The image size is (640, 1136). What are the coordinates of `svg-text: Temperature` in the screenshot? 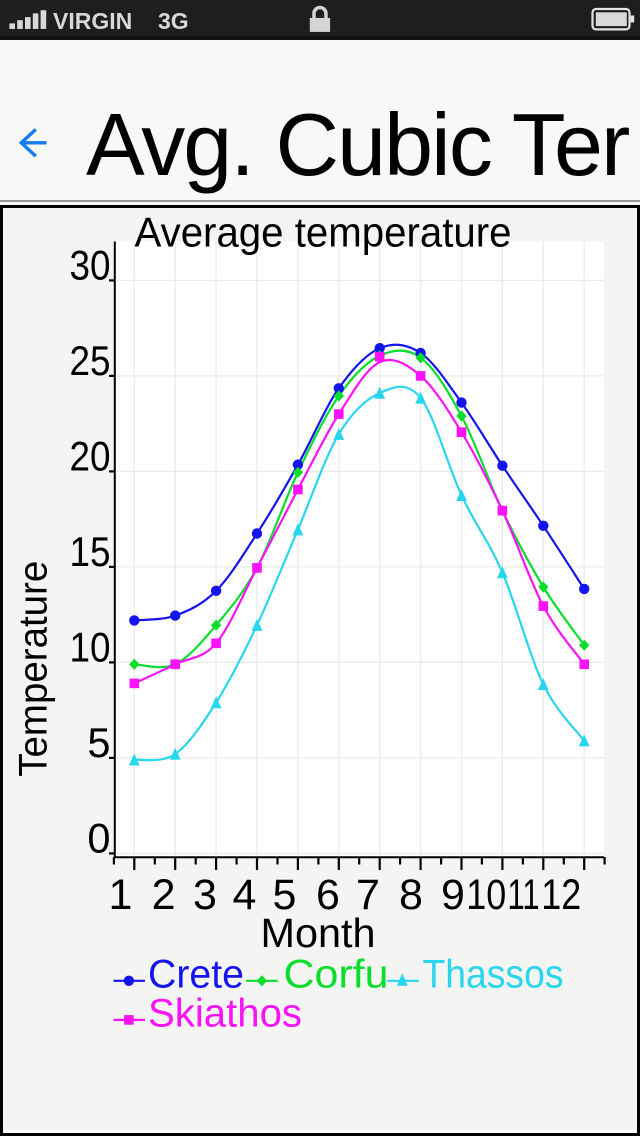 It's located at (34, 669).